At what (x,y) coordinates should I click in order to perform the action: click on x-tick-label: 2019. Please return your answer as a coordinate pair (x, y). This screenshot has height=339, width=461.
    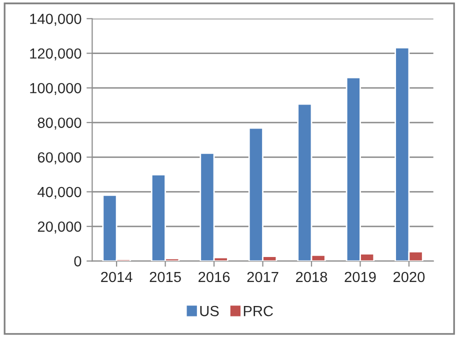
    Looking at the image, I should click on (360, 277).